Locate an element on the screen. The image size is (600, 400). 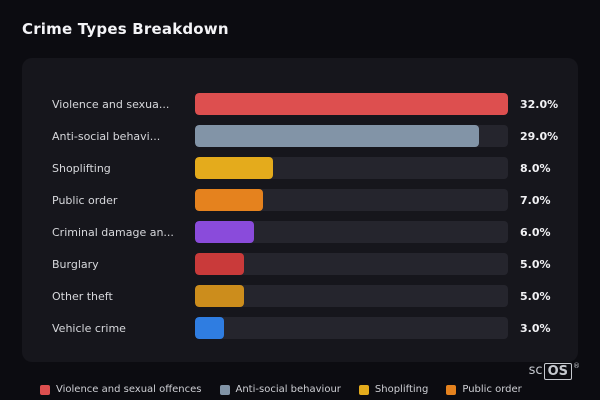
registered-mark: ® is located at coordinates (576, 366).